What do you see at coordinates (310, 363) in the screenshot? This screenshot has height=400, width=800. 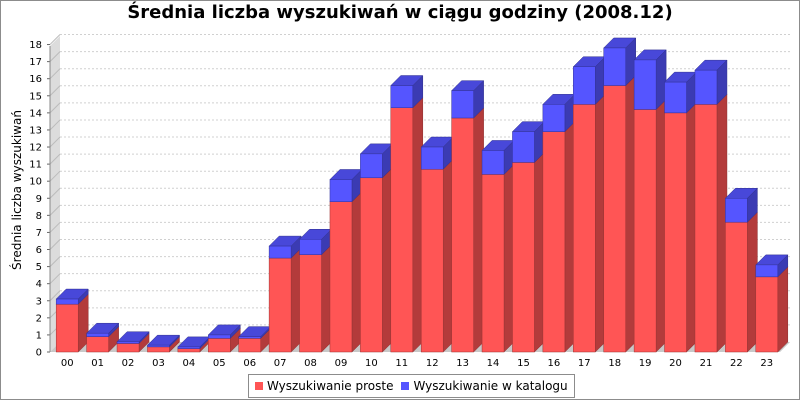 I see `x-tick-label: 08` at bounding box center [310, 363].